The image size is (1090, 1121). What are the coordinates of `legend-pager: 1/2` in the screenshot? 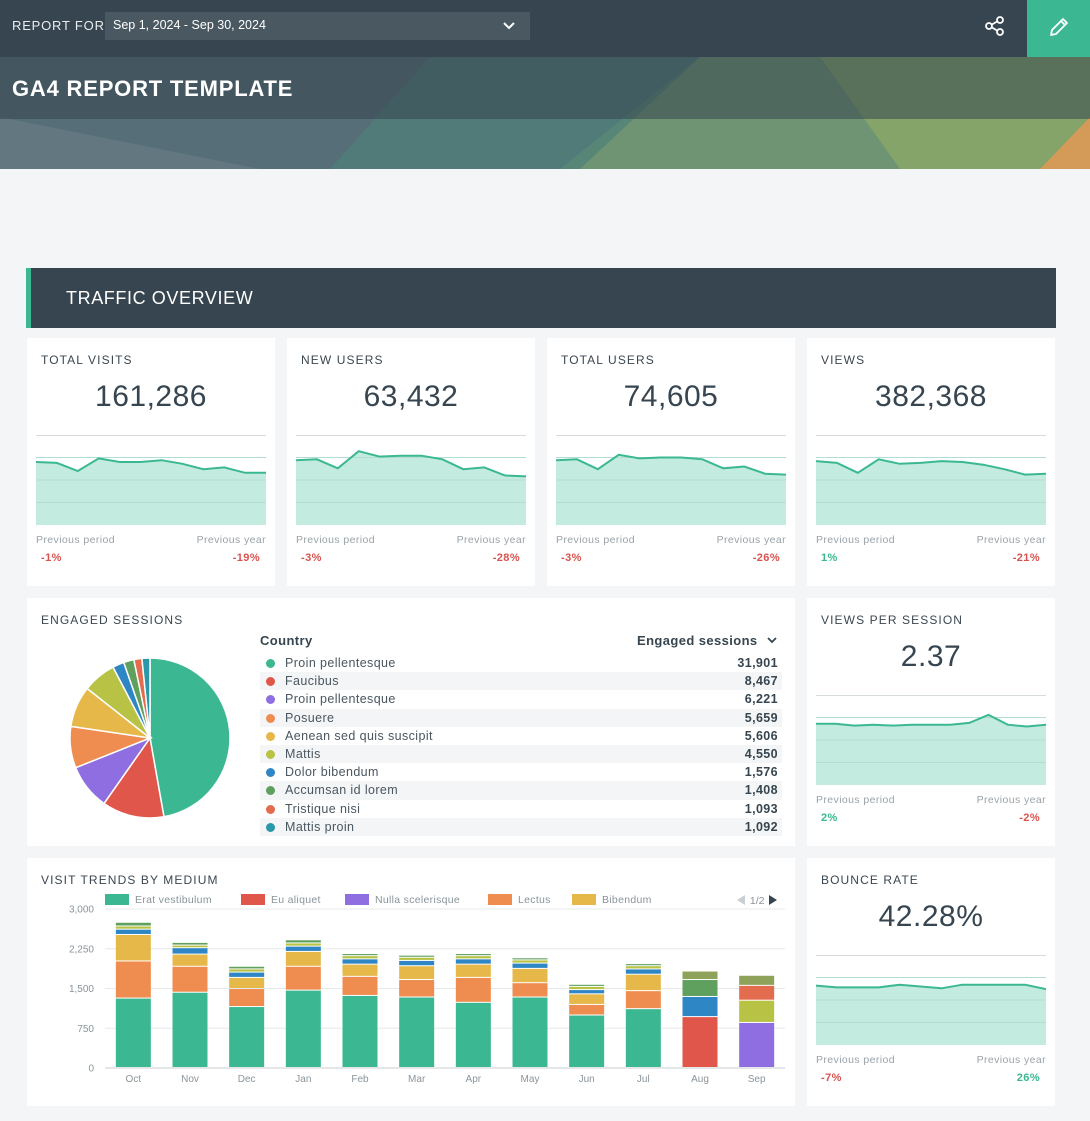 It's located at (757, 900).